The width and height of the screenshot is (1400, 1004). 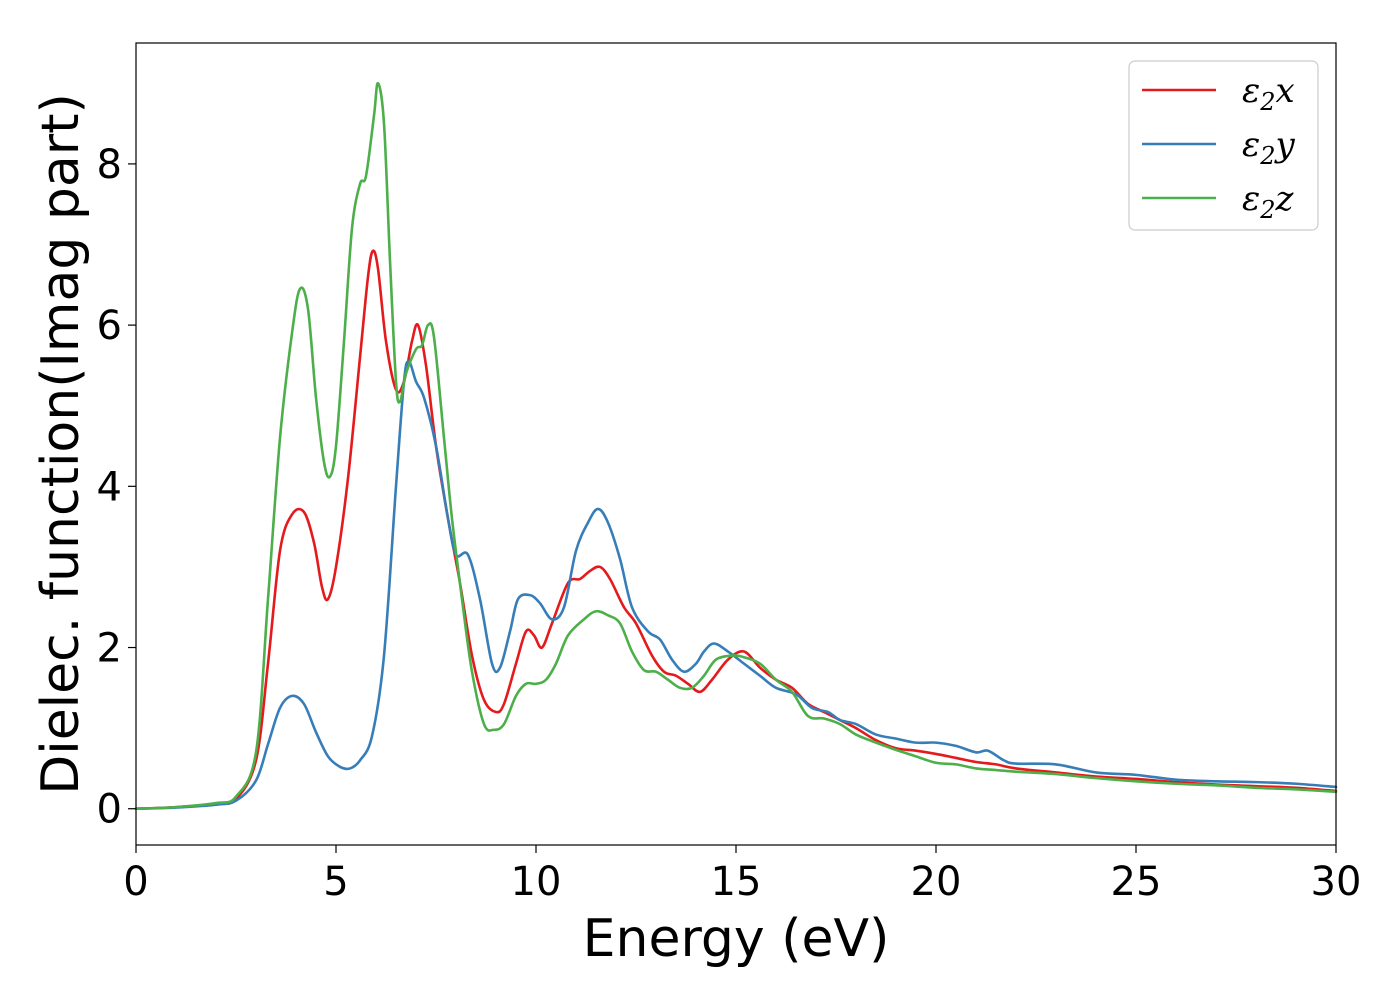 I want to click on y-axis-label: Dielec. function(Imag part), so click(x=61, y=444).